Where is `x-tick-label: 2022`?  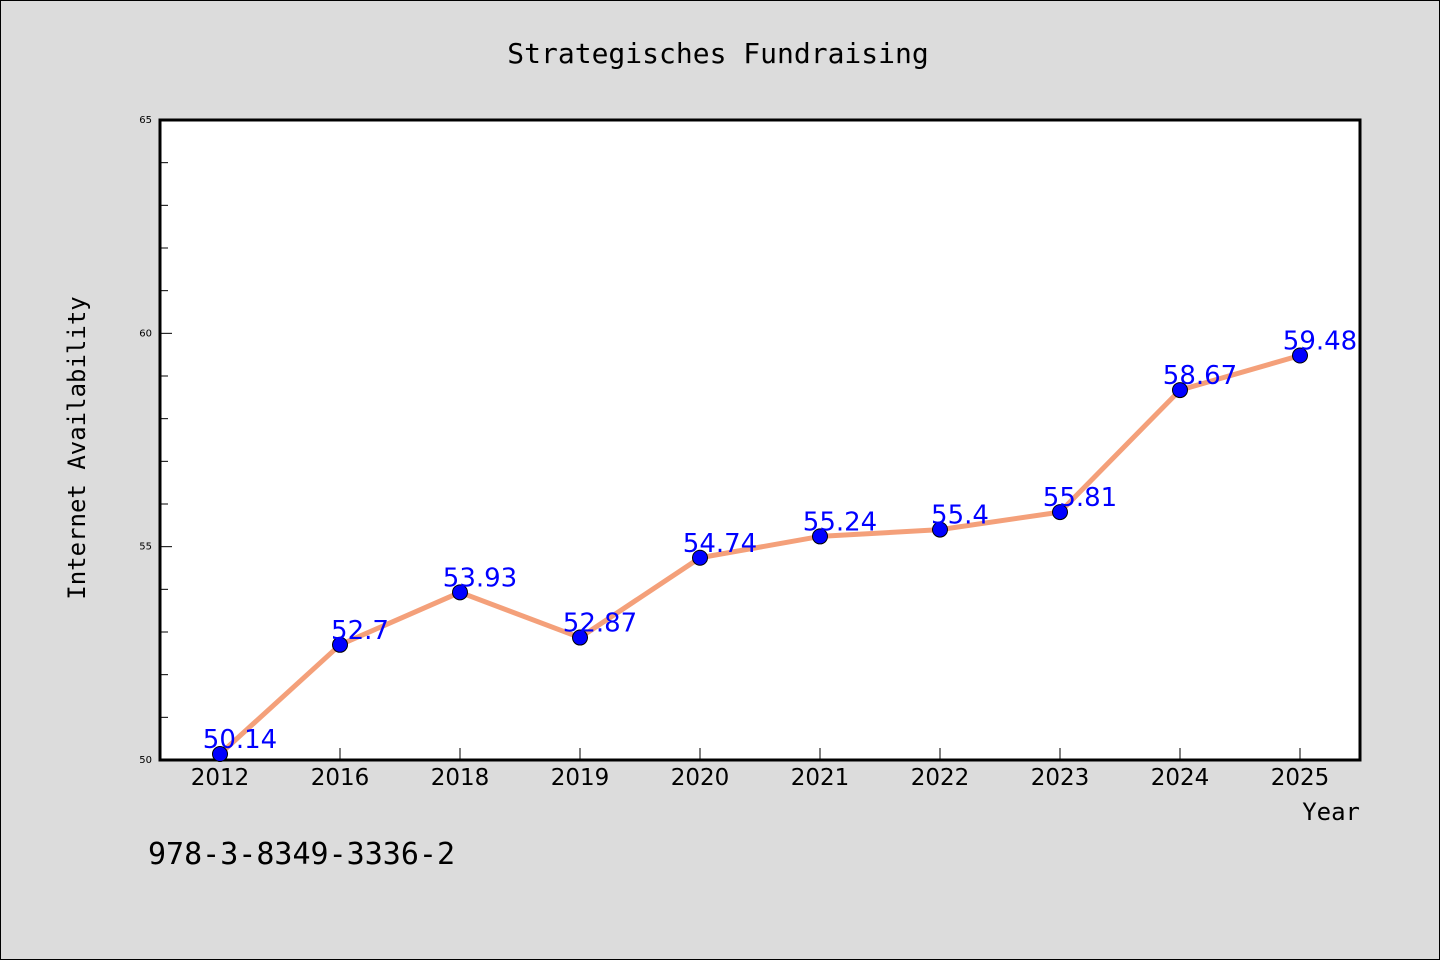
x-tick-label: 2022 is located at coordinates (940, 778).